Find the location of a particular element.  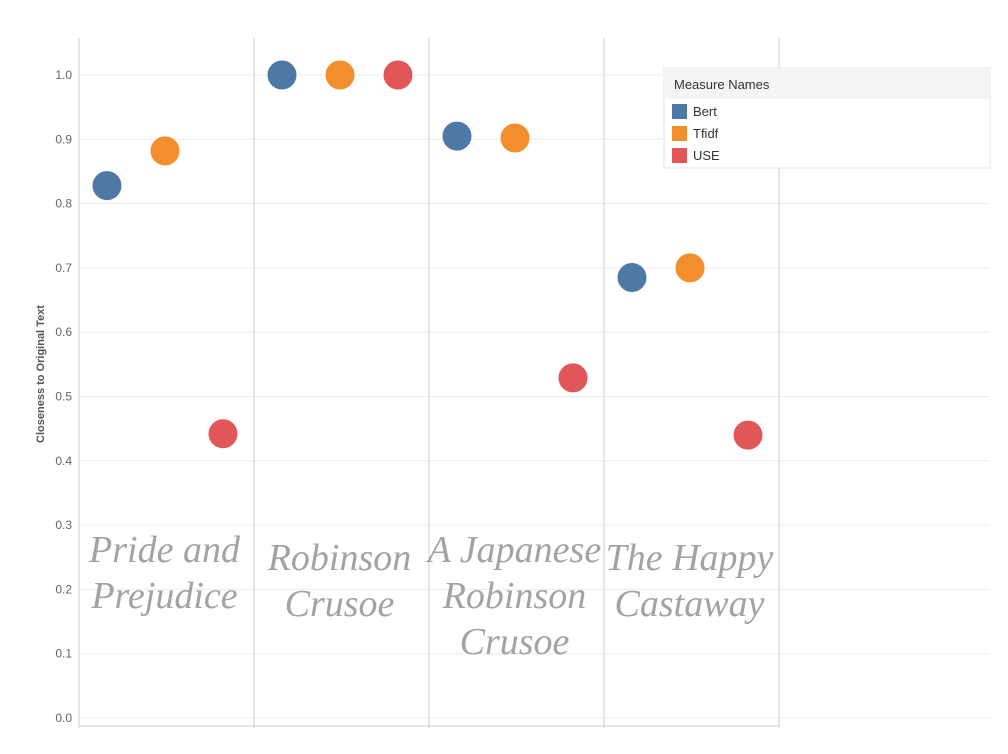

y-tick-label: 0.3 is located at coordinates (63, 525).